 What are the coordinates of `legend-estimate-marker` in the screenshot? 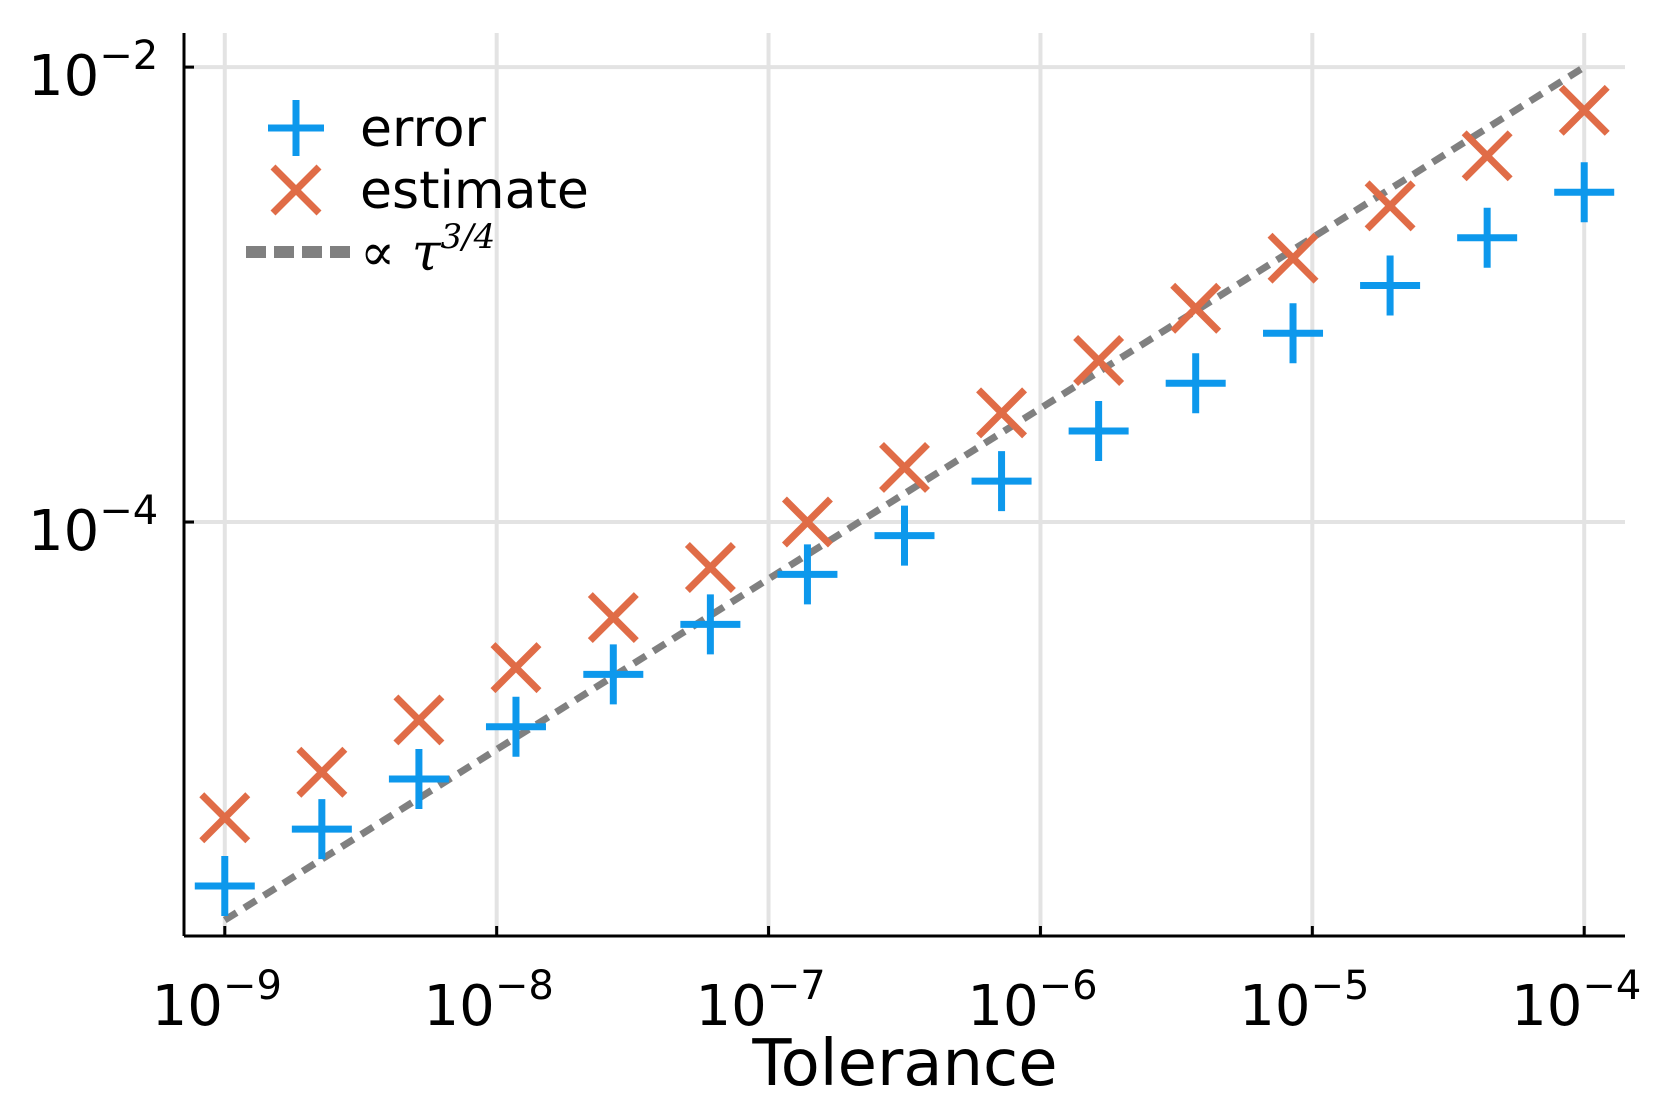 It's located at (296, 190).